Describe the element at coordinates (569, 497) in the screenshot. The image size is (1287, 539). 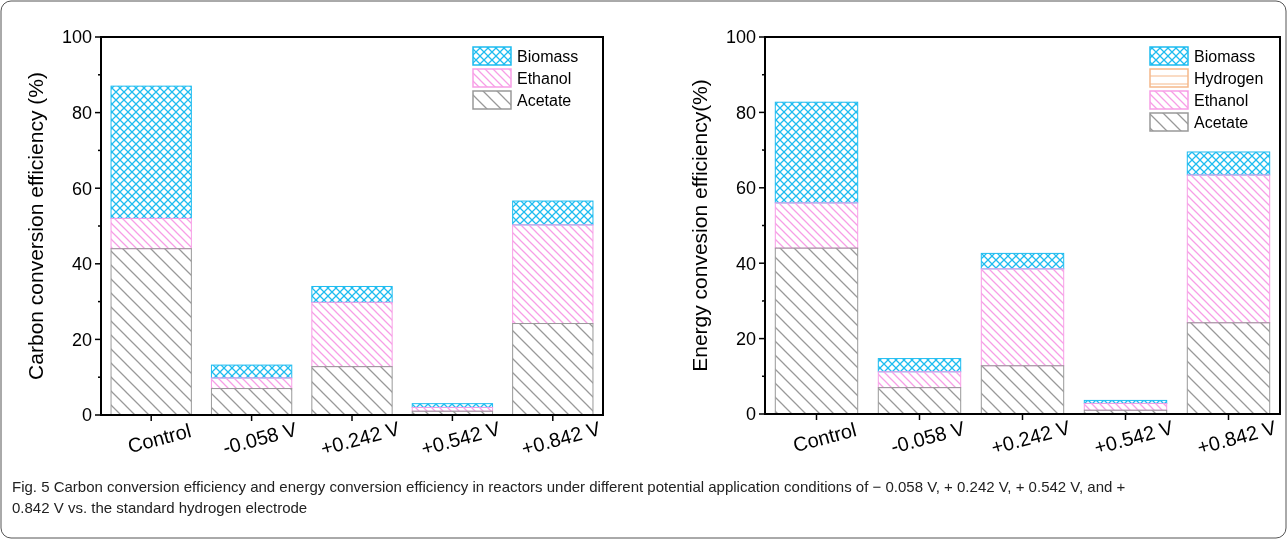
I see `caption: Fig. 5 Carbon conversion efficiency and energy conversion efficiency in reactors under different potential application conditions of − 0.058 V, + 0.242 V, + 0.542 V, and + 0.842 V vs. the standard hydrogen electrode` at that location.